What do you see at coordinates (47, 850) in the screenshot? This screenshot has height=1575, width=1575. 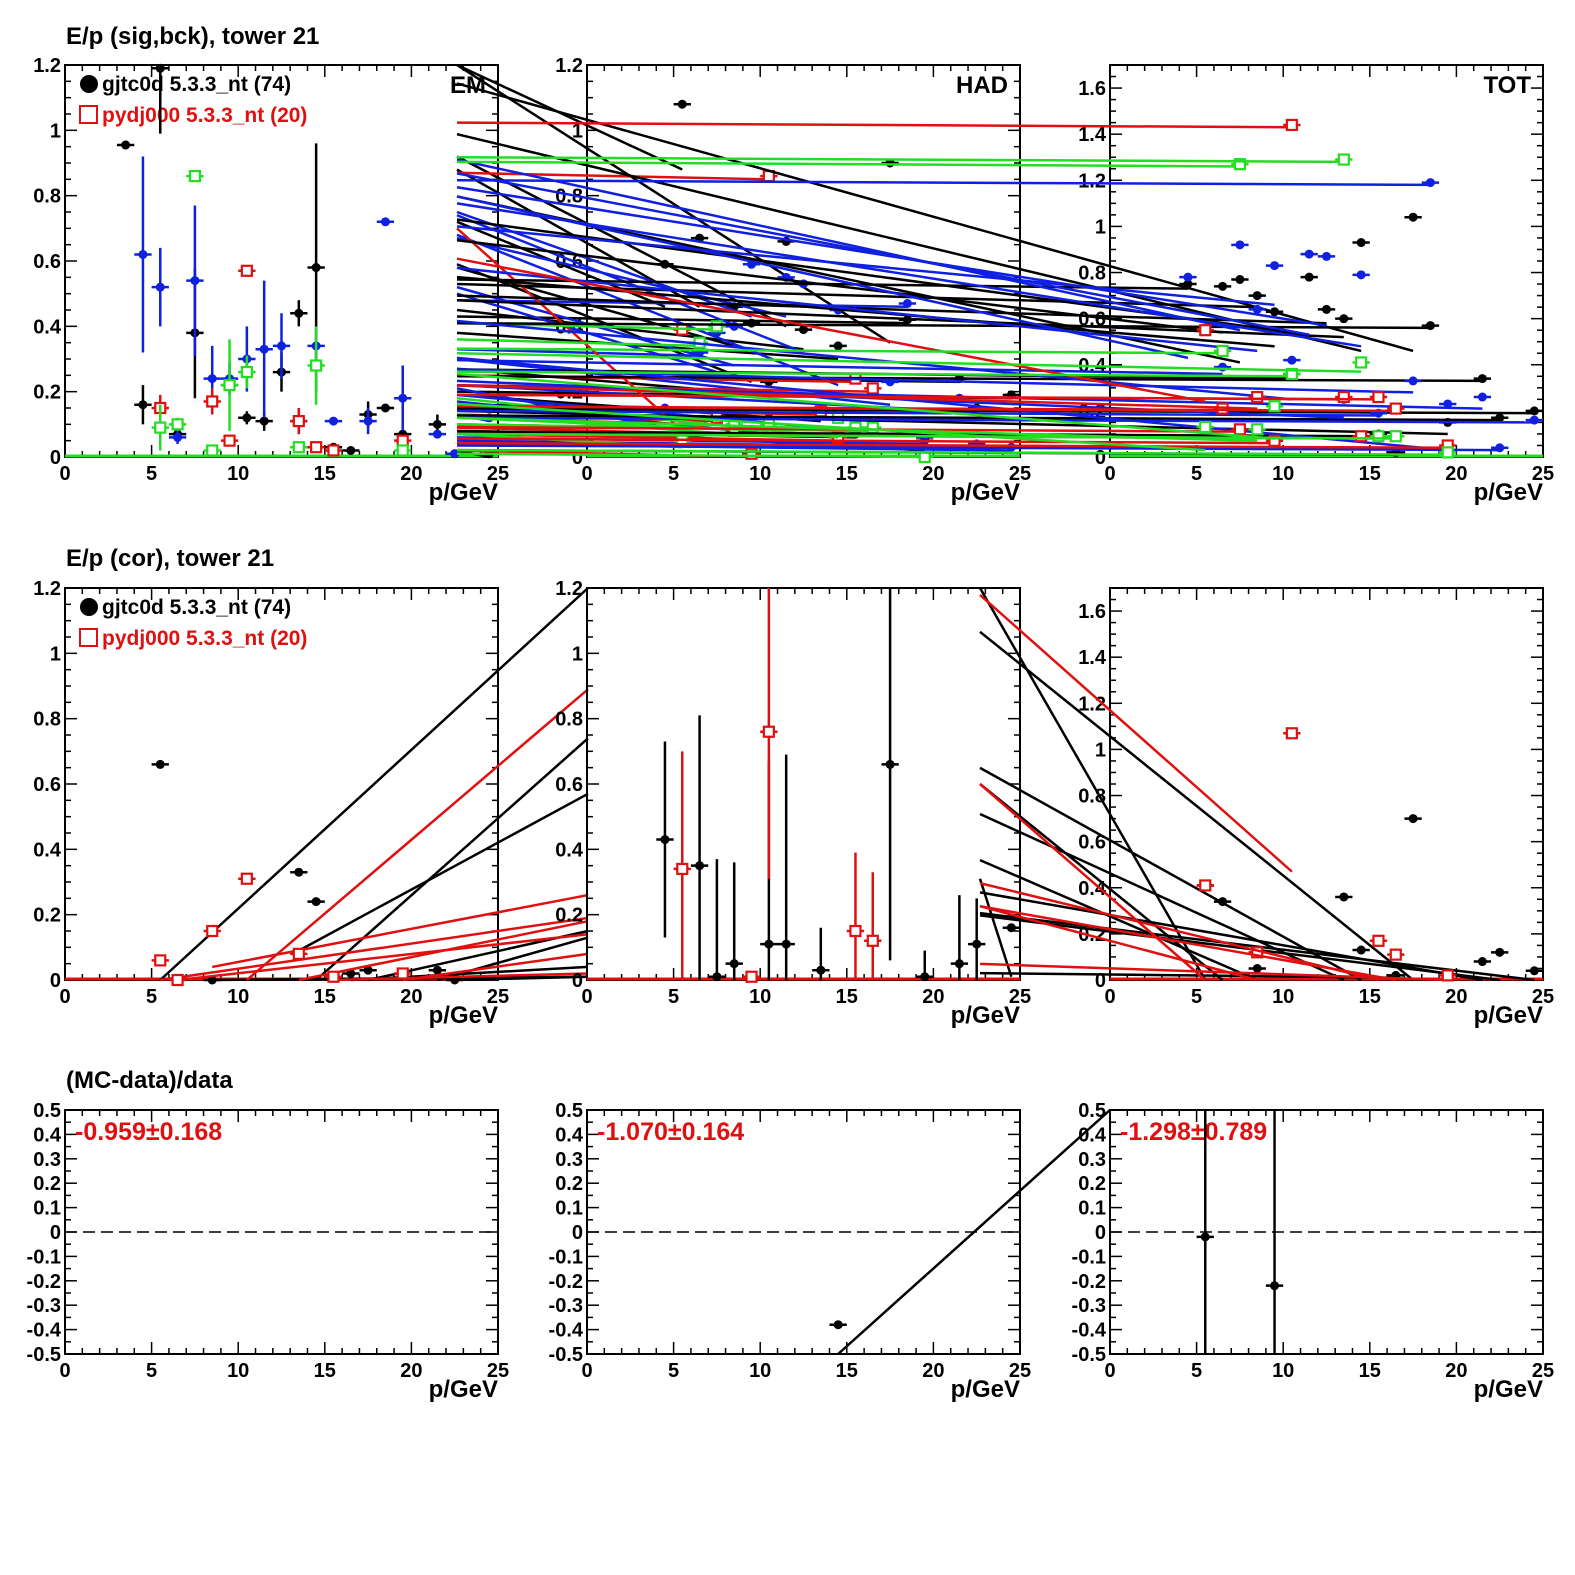 I see `y-tick-label: 0.4` at bounding box center [47, 850].